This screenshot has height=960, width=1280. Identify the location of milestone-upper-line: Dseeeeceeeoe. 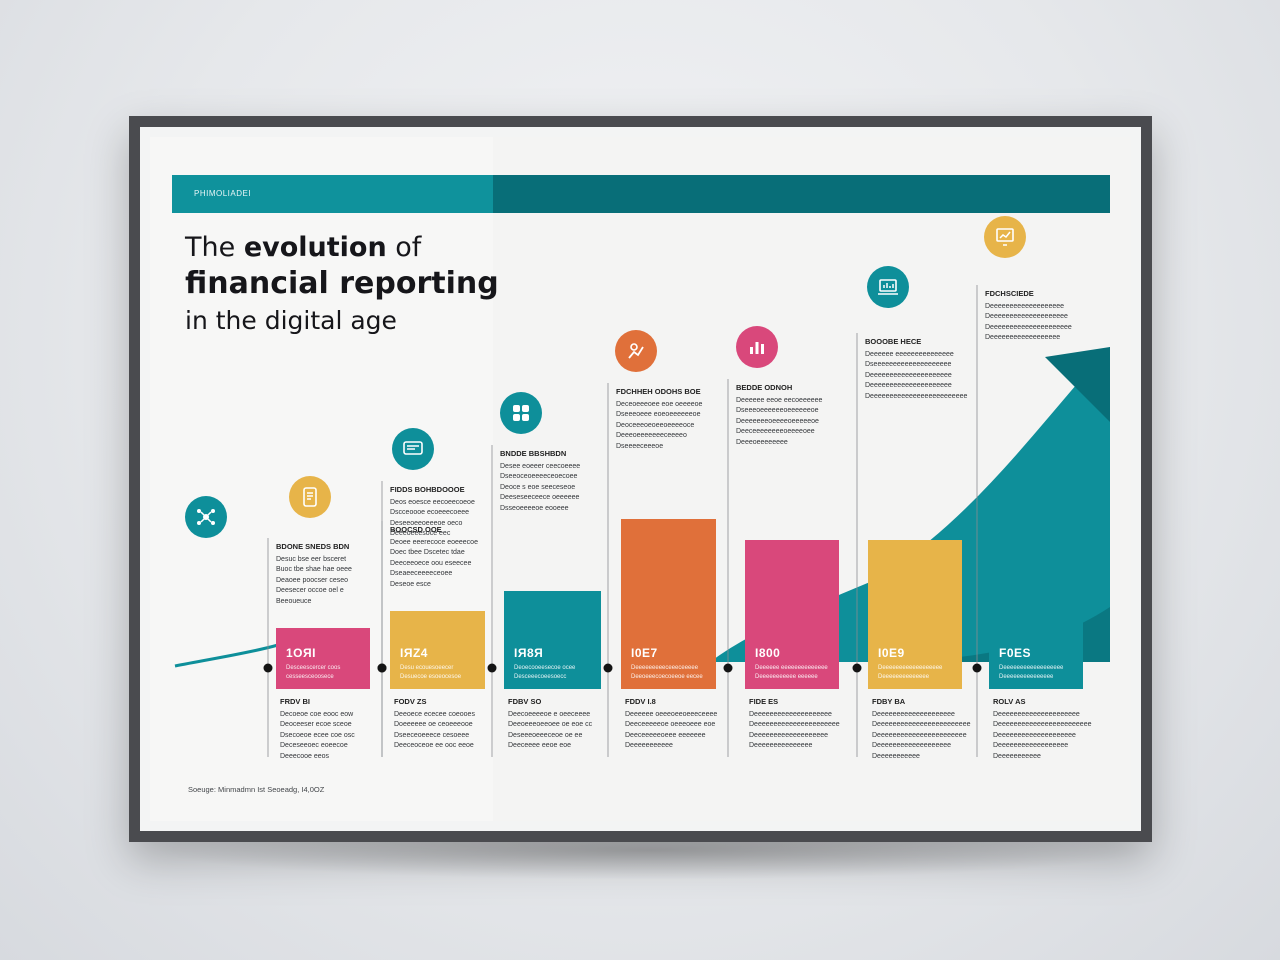
(640, 446).